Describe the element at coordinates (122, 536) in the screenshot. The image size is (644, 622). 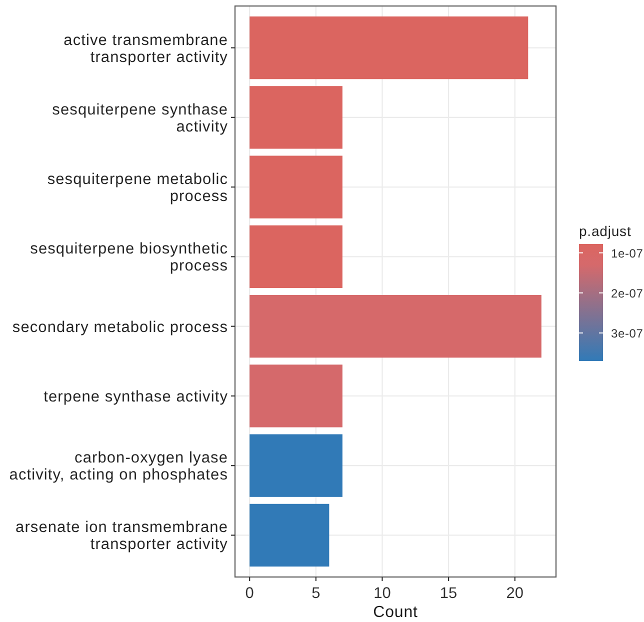
I see `y-tick-label: arsenate ion transmembrane transporter activity` at that location.